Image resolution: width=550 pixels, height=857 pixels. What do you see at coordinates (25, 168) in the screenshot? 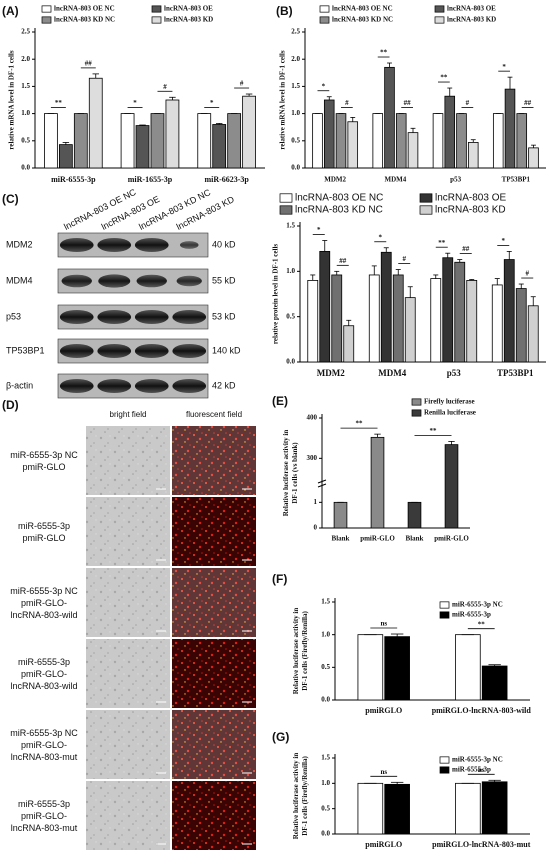
I see `y-tick-label: 0.0` at bounding box center [25, 168].